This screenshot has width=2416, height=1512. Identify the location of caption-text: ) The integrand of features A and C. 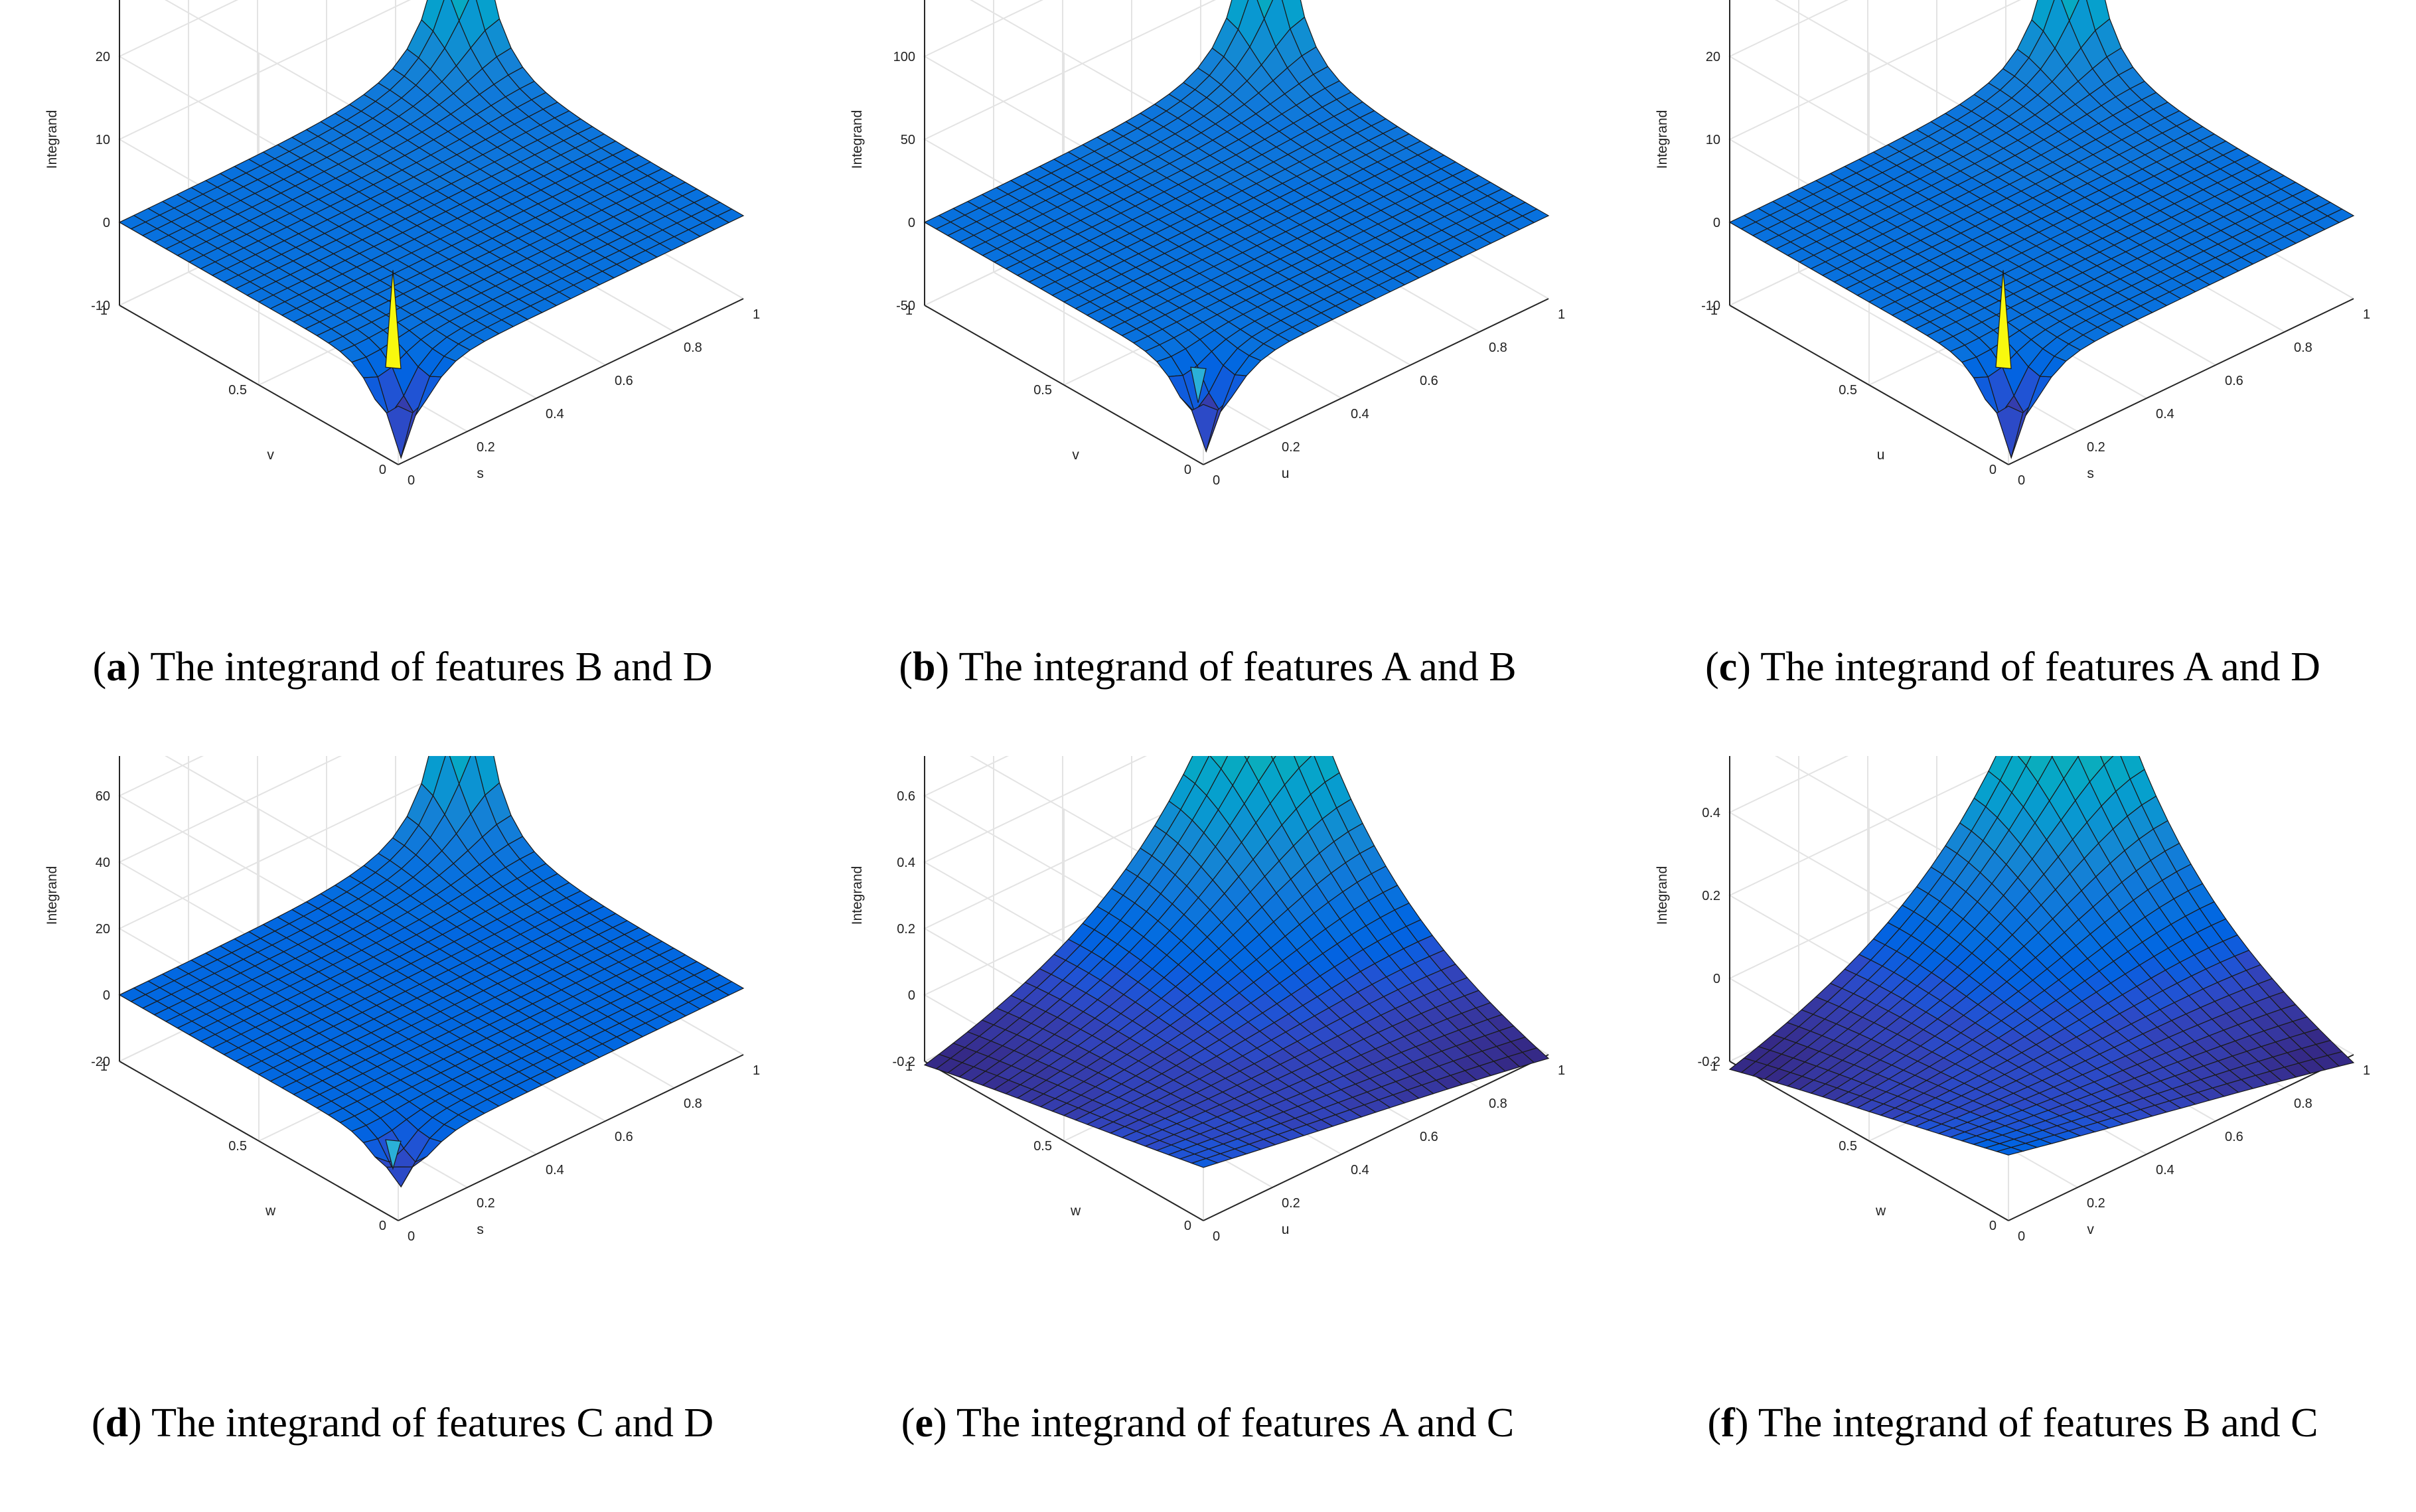
(1224, 1423).